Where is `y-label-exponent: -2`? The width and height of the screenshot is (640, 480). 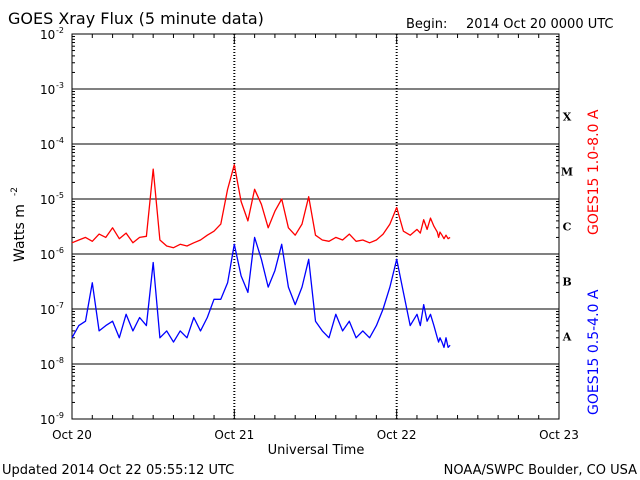
y-label-exponent: -2 is located at coordinates (15, 191).